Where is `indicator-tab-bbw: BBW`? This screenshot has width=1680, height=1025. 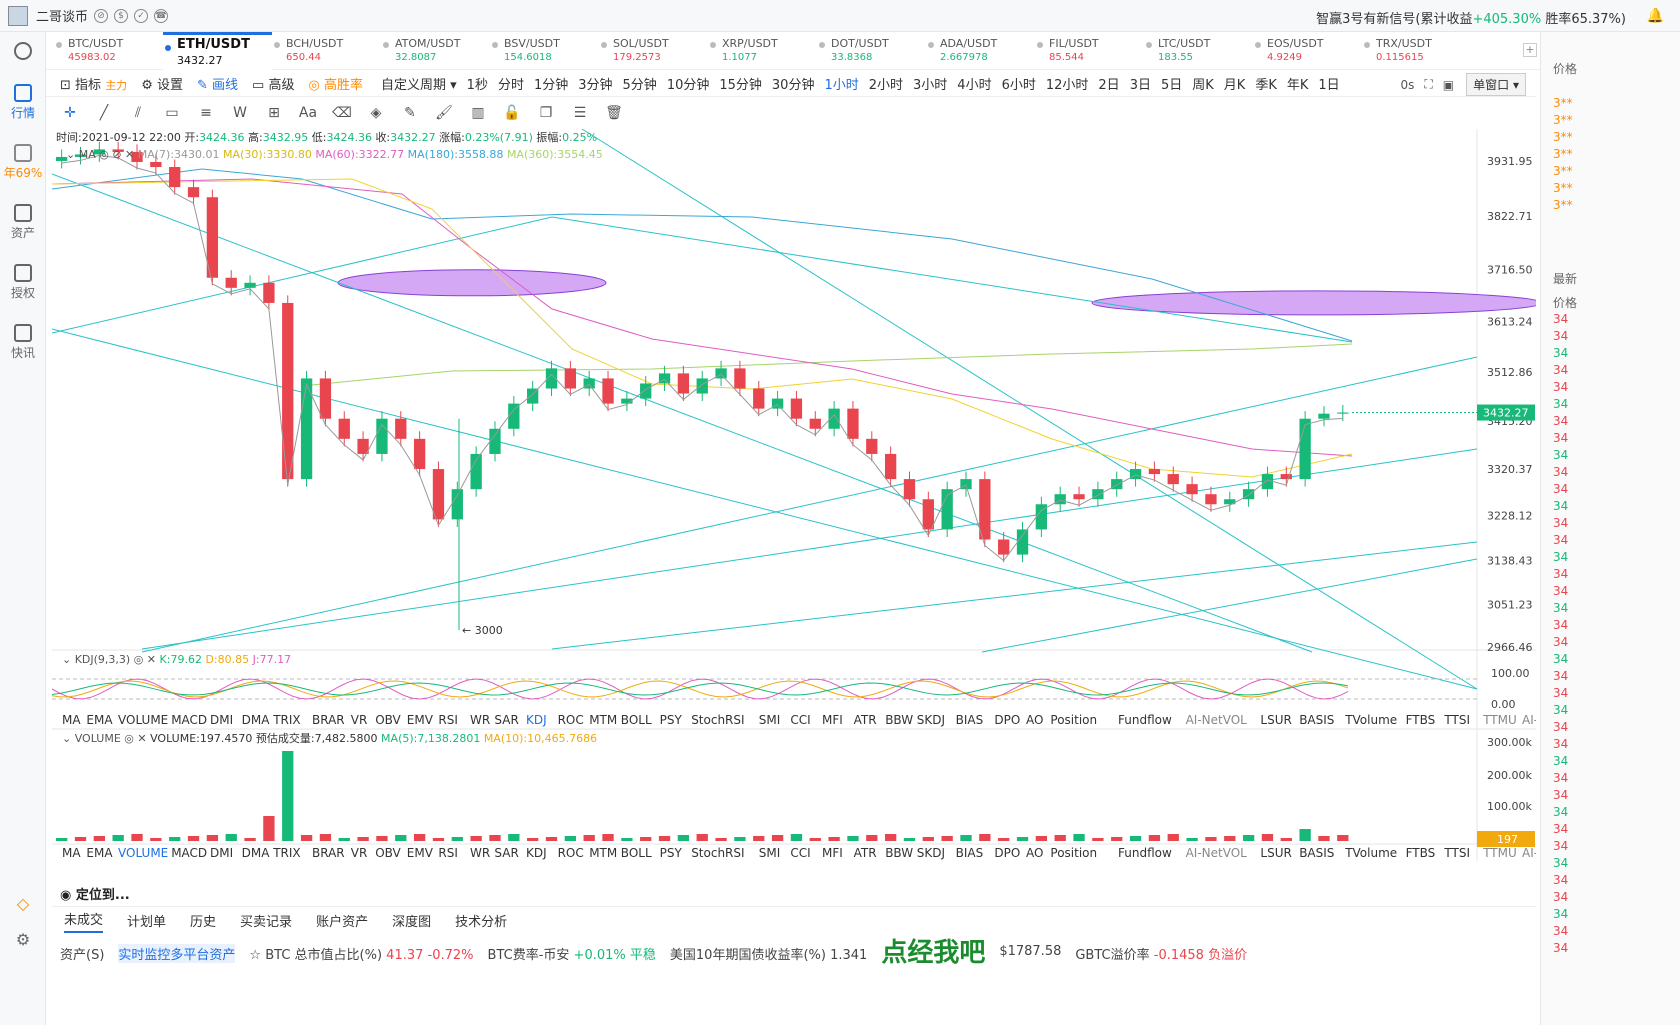 indicator-tab-bbw: BBW is located at coordinates (899, 853).